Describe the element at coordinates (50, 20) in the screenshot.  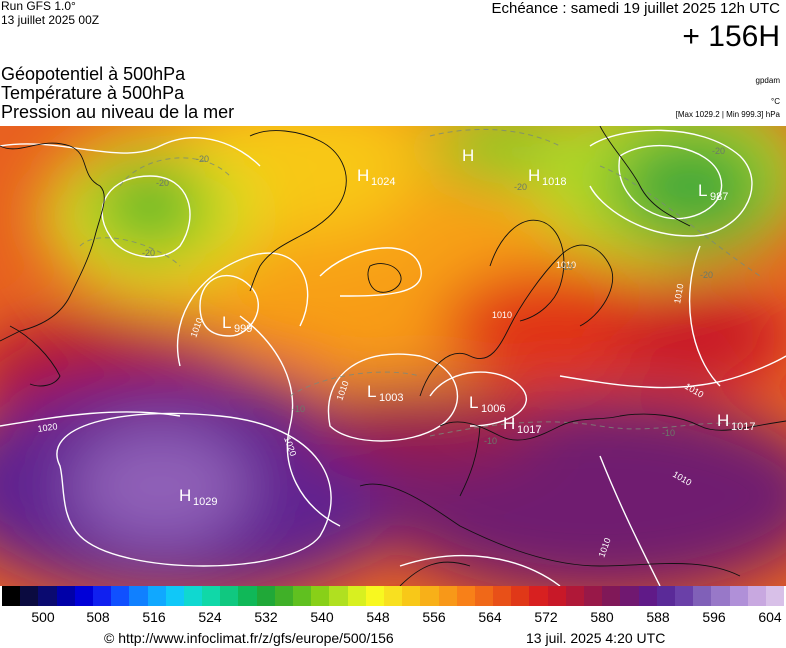
I see `run-date: 13 juillet 2025 00Z` at that location.